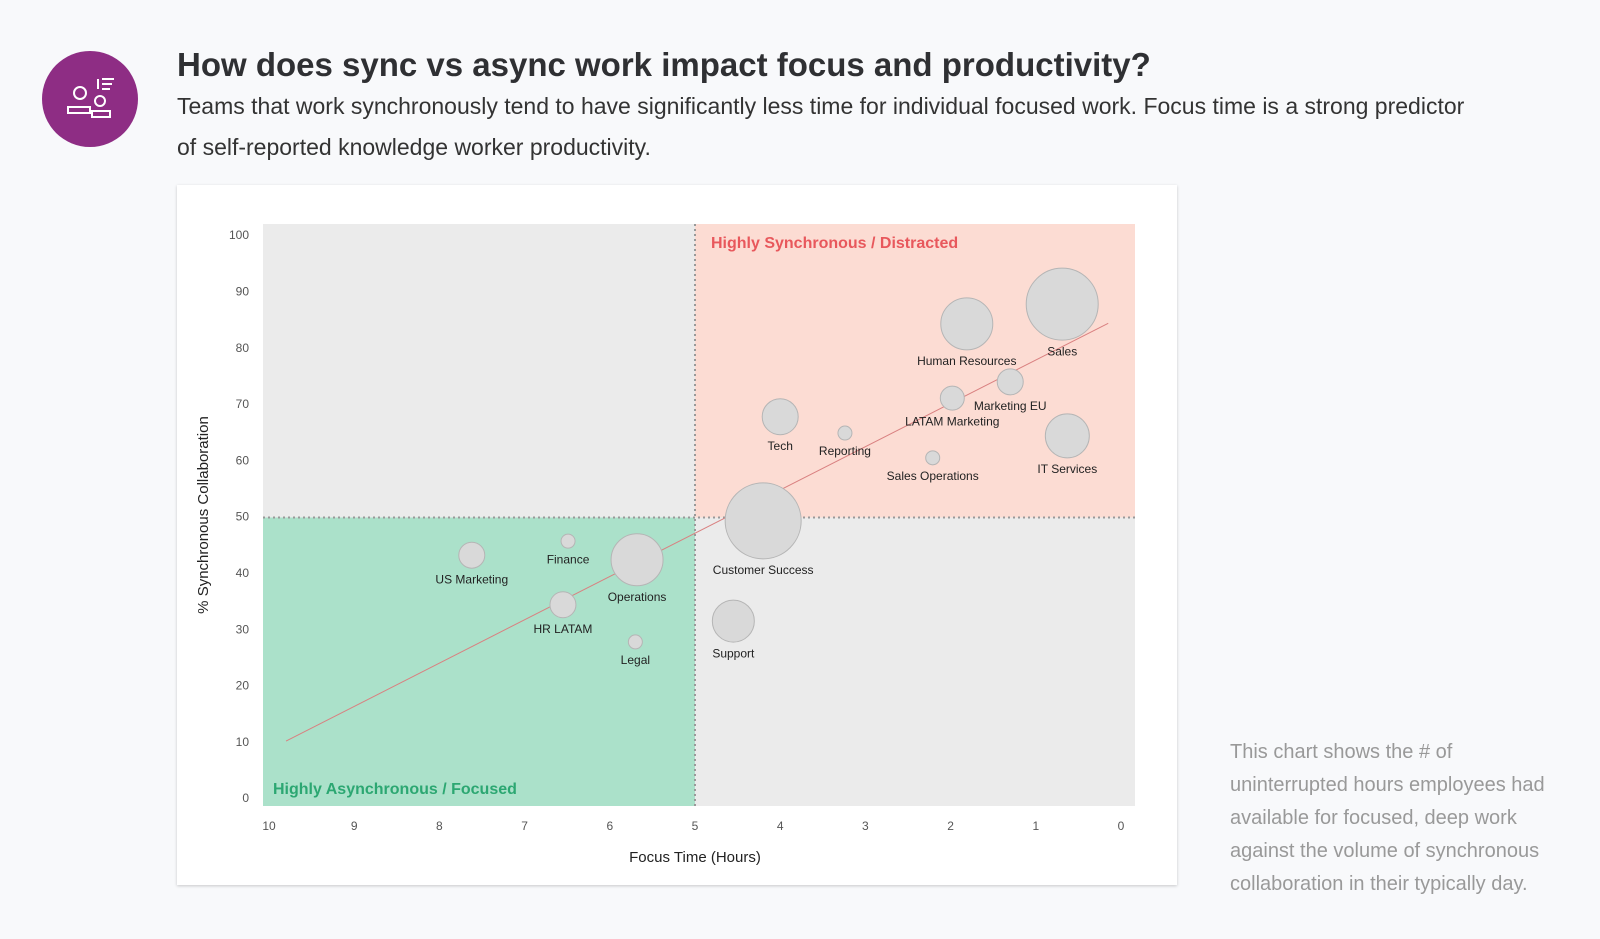  What do you see at coordinates (90, 99) in the screenshot?
I see `icon` at bounding box center [90, 99].